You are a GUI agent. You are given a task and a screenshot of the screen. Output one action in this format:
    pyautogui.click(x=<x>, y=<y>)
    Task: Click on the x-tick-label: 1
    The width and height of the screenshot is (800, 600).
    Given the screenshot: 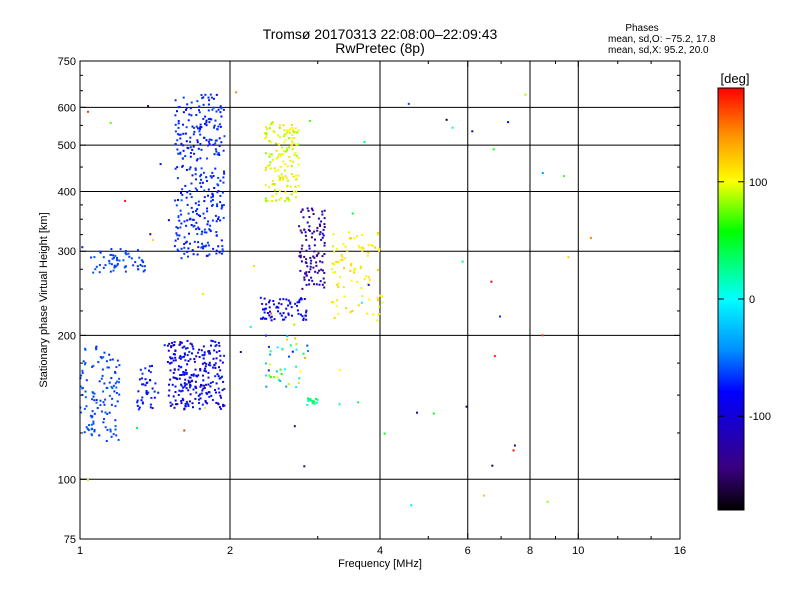 What is the action you would take?
    pyautogui.click(x=80, y=551)
    